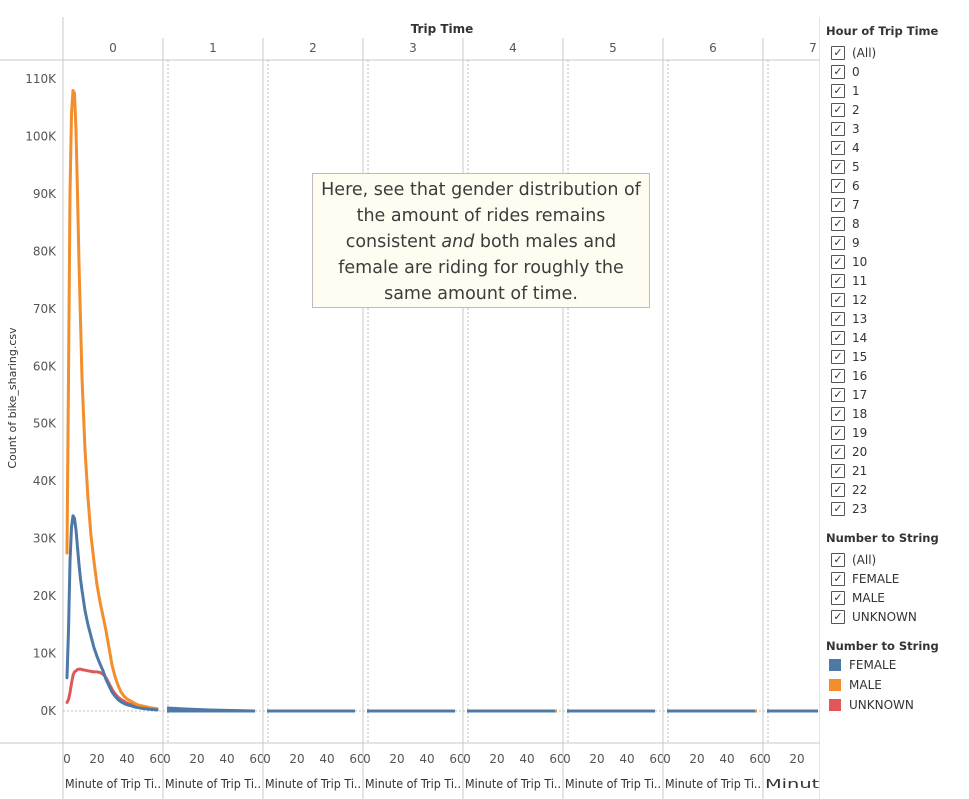 The image size is (969, 799). I want to click on hour-filter-option: ✓ 22, so click(849, 489).